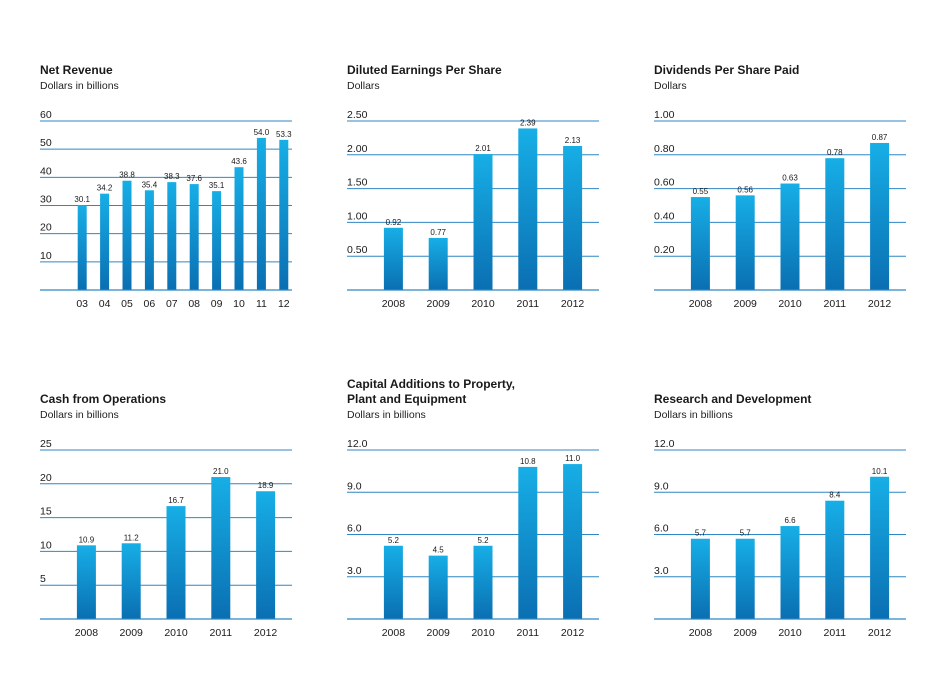 Image resolution: width=931 pixels, height=692 pixels. I want to click on bar-value-label: 35.4, so click(150, 184).